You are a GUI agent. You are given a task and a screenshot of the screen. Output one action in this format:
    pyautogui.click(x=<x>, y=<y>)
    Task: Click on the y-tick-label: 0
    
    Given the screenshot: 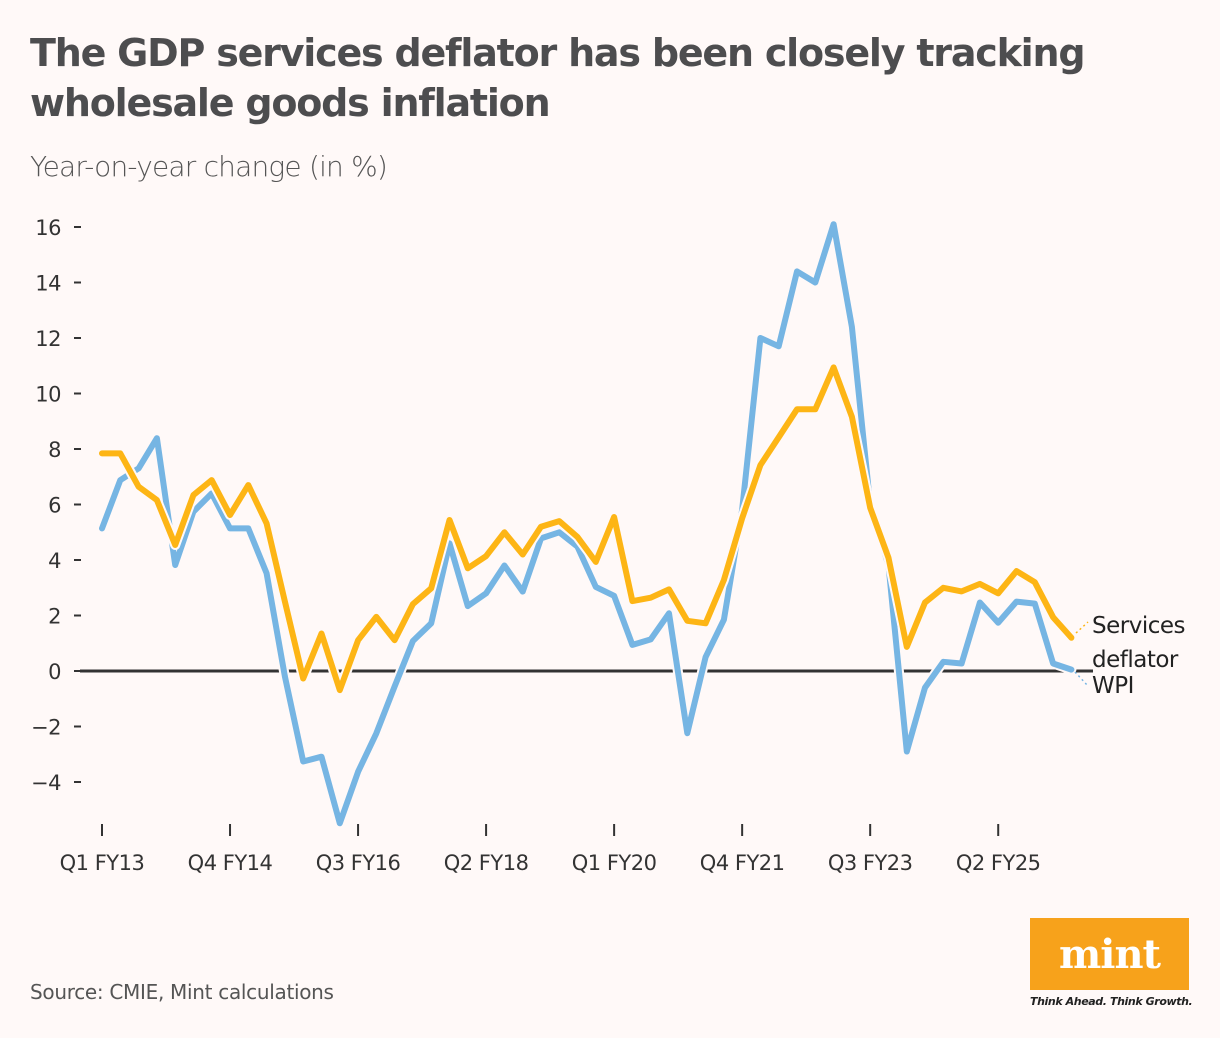 What is the action you would take?
    pyautogui.click(x=54, y=672)
    